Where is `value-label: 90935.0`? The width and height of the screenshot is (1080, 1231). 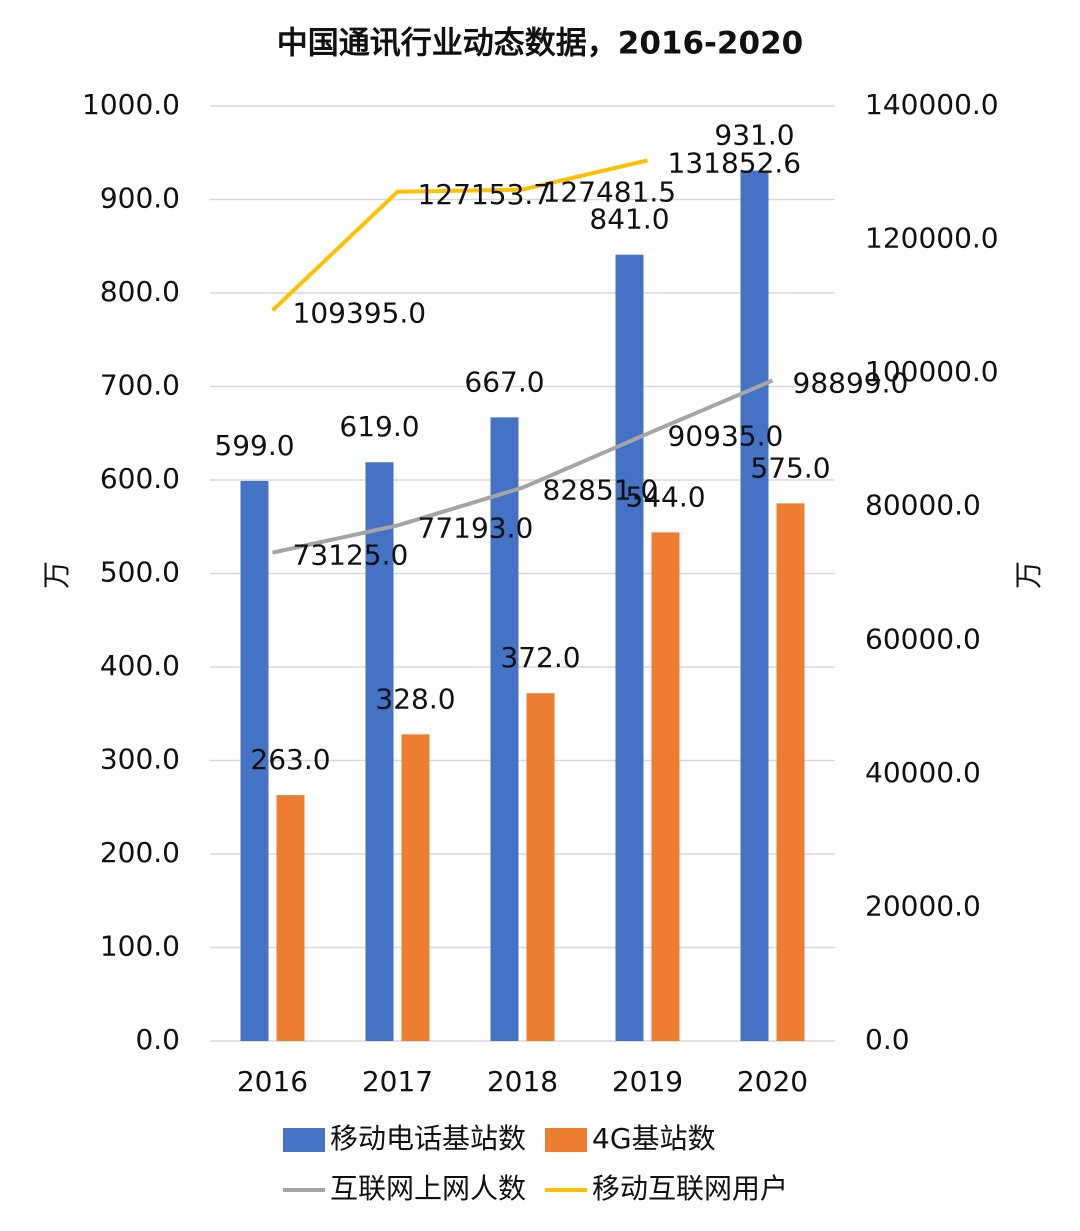 value-label: 90935.0 is located at coordinates (726, 436).